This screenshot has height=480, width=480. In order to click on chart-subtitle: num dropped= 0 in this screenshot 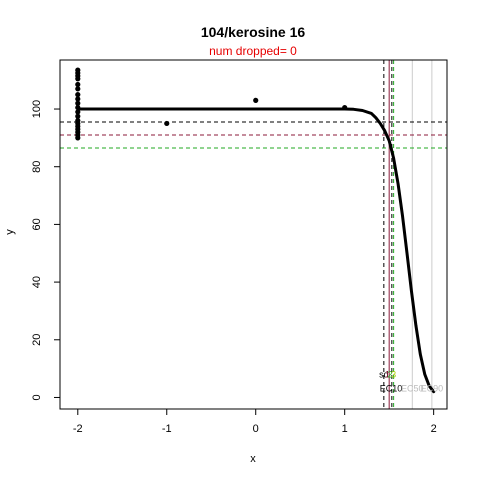, I will do `click(253, 51)`.